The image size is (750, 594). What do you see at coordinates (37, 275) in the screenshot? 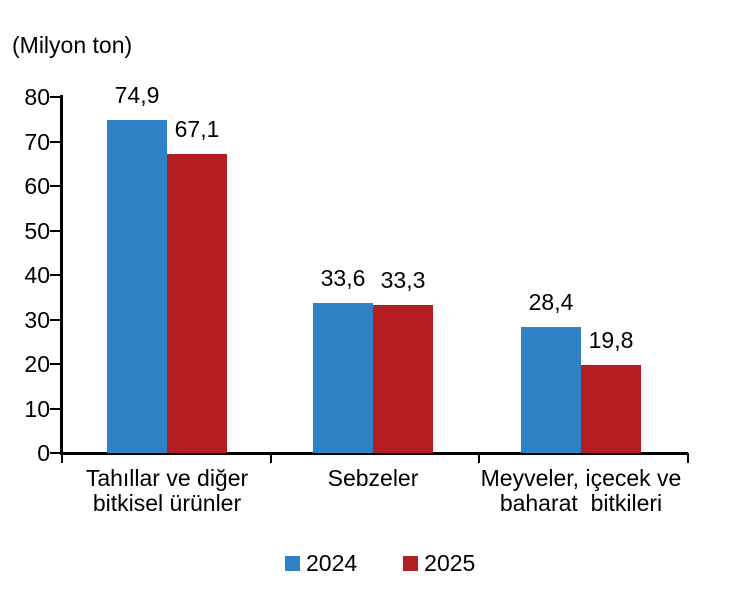
I see `y-tick-label: 40` at bounding box center [37, 275].